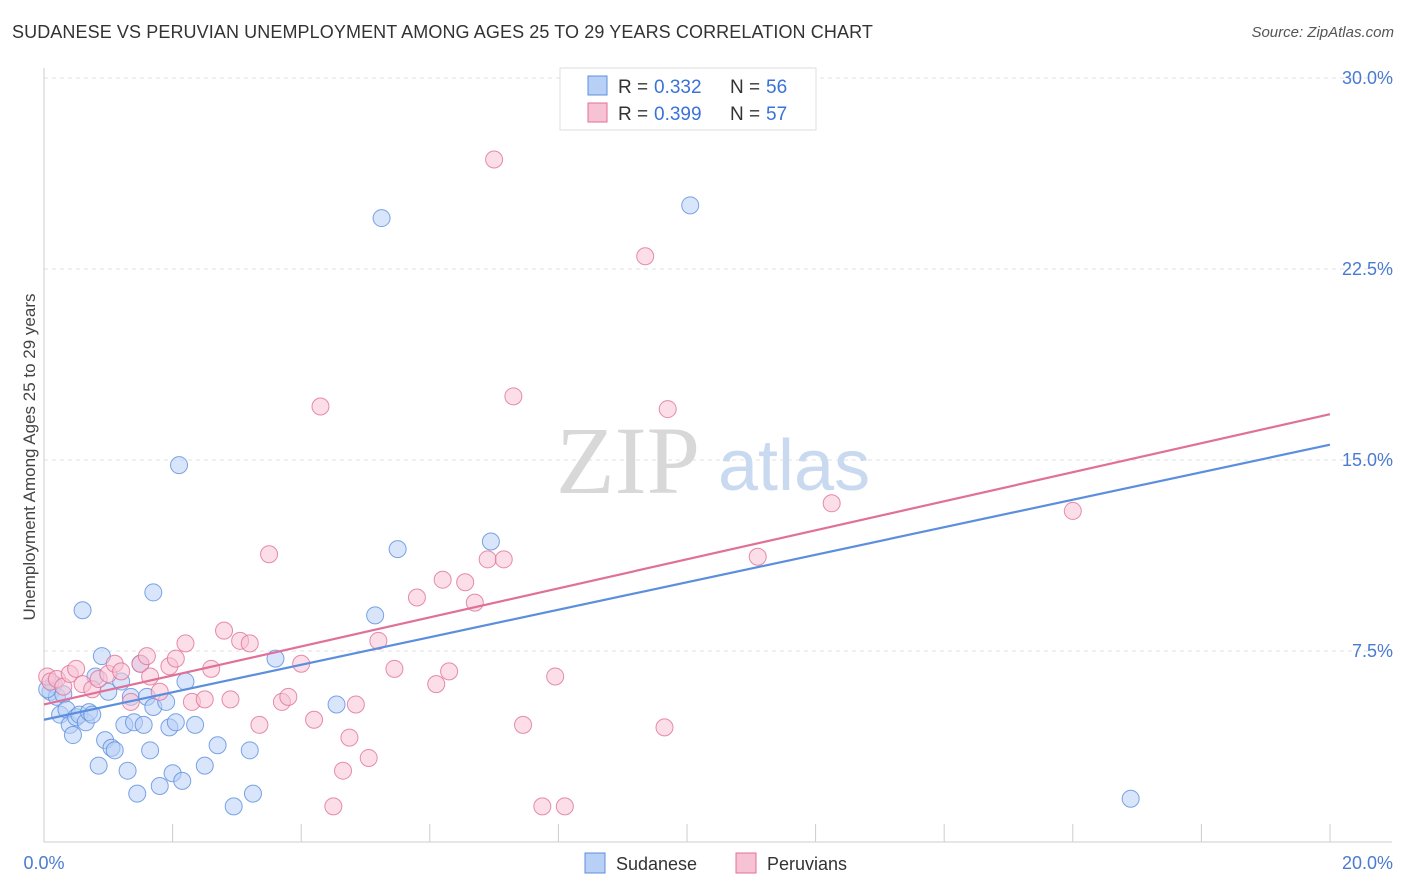 Image resolution: width=1406 pixels, height=892 pixels. What do you see at coordinates (595, 863) in the screenshot?
I see `bottom-legend-swatch-sudanese` at bounding box center [595, 863].